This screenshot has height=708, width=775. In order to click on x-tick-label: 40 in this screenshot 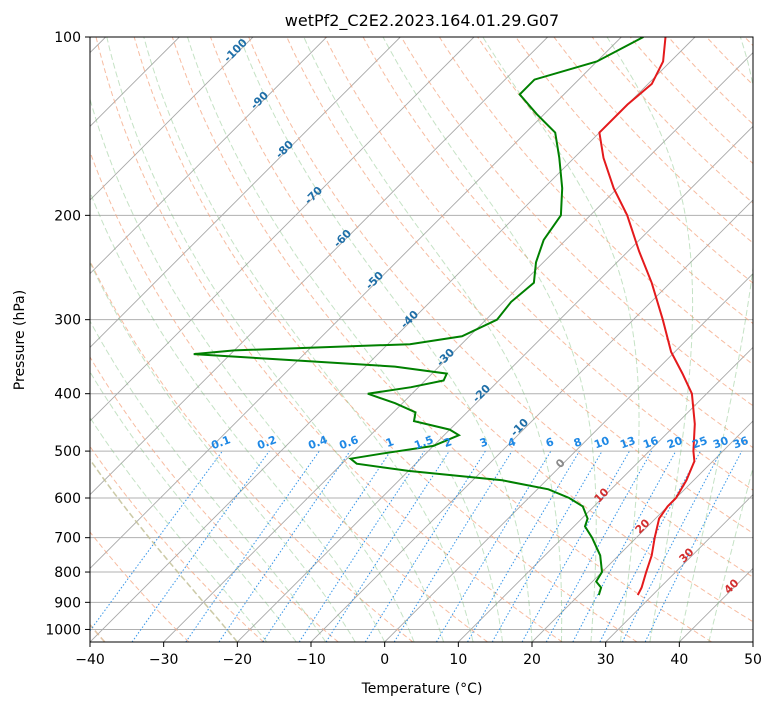, I will do `click(679, 660)`.